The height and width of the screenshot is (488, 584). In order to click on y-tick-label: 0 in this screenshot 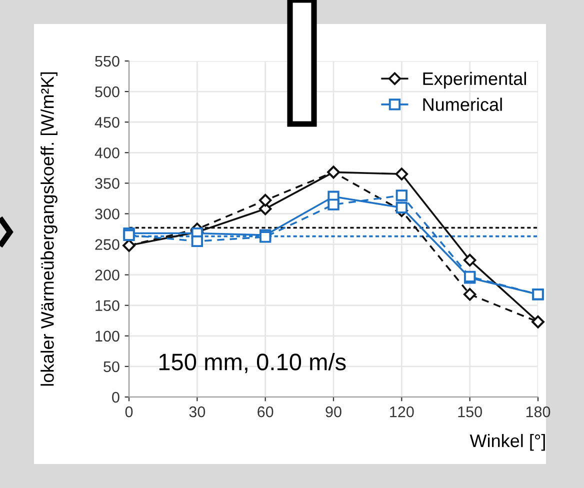, I will do `click(116, 397)`.